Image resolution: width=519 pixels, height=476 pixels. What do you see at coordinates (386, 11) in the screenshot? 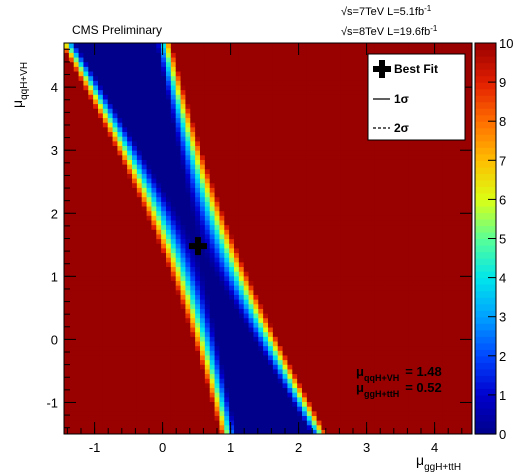
I see `header-energy-line-1: √s=7TeV L=5.1fb-1` at bounding box center [386, 11].